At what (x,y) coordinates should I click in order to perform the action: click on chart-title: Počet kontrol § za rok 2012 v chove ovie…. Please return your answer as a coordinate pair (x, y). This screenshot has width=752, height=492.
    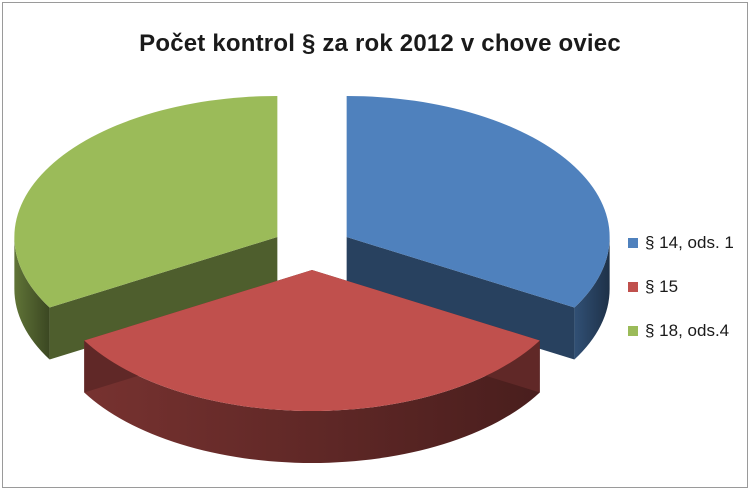
    Looking at the image, I should click on (380, 43).